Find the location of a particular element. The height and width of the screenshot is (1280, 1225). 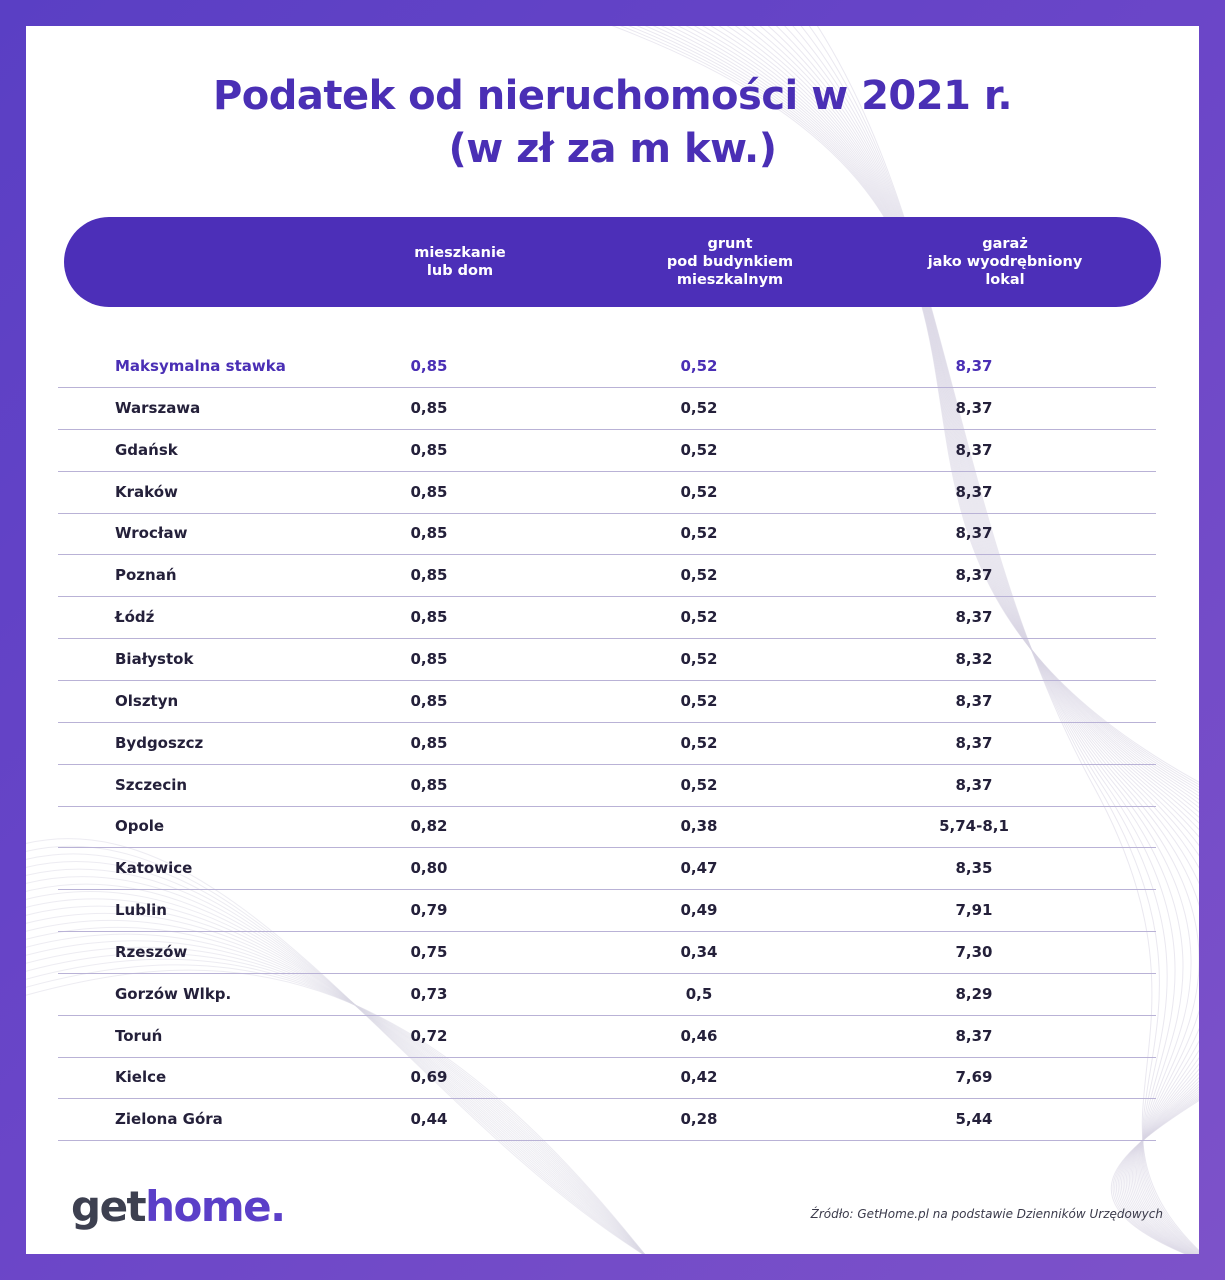

row-label: Białystok is located at coordinates (154, 658).